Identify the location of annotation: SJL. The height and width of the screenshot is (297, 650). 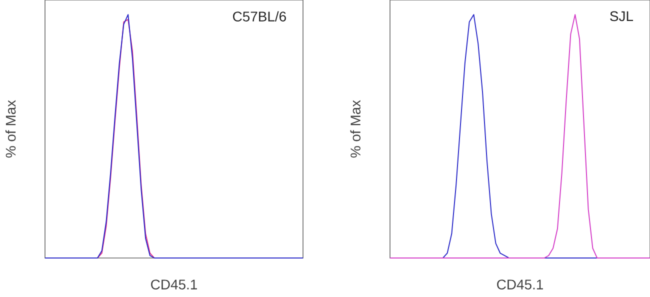
(622, 16).